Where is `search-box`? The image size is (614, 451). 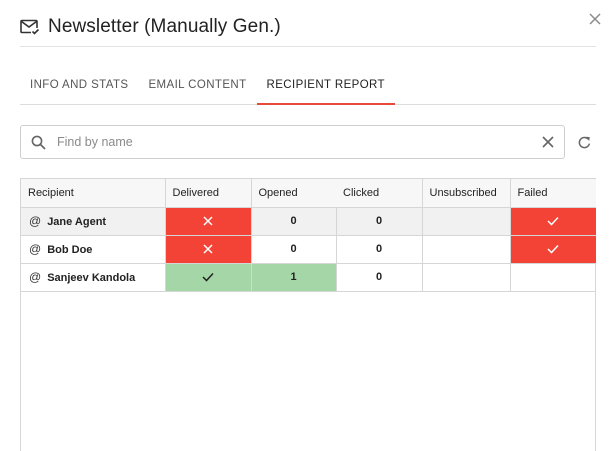 search-box is located at coordinates (292, 142).